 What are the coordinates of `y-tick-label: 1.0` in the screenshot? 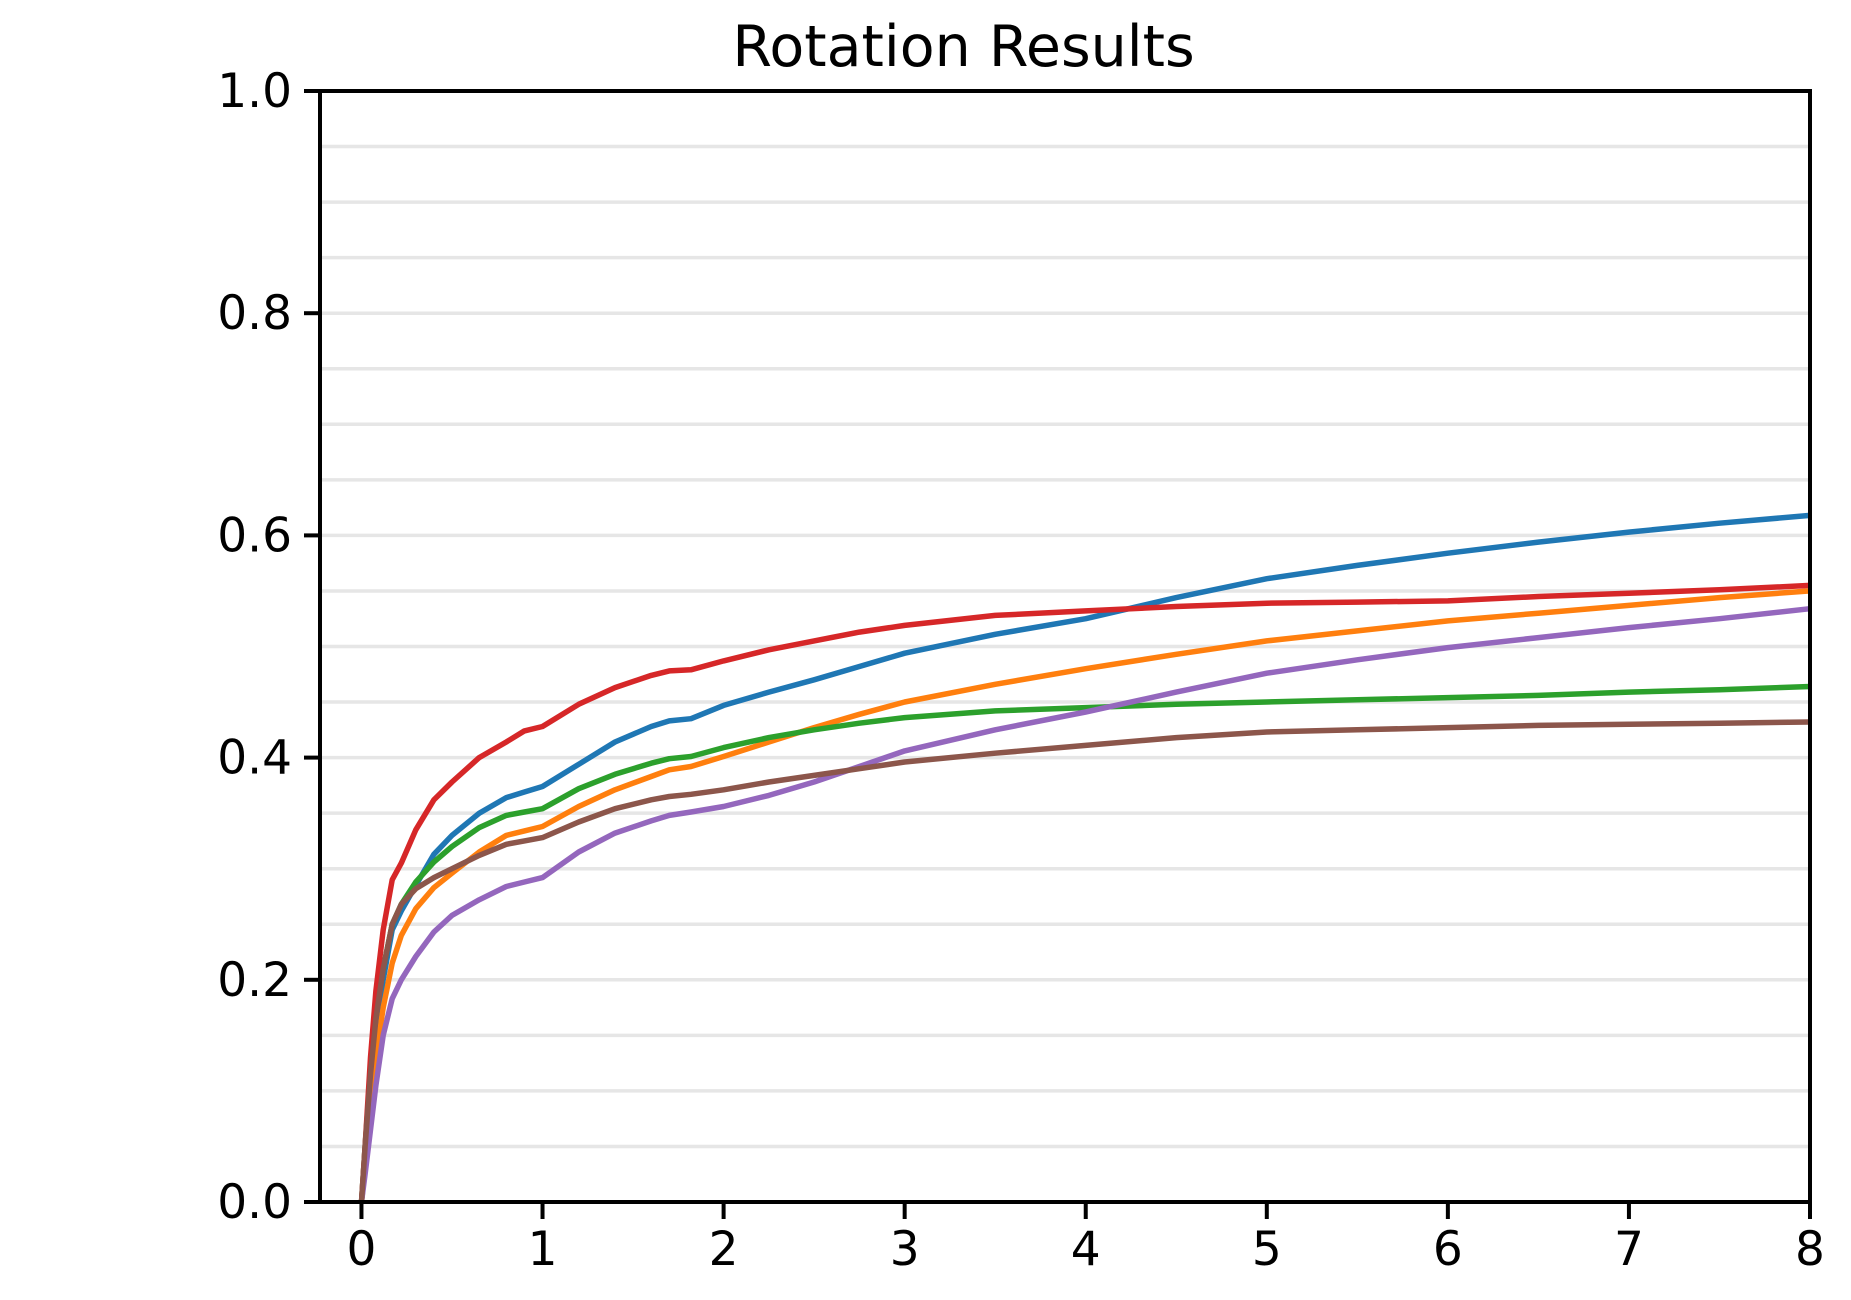 It's located at (254, 91).